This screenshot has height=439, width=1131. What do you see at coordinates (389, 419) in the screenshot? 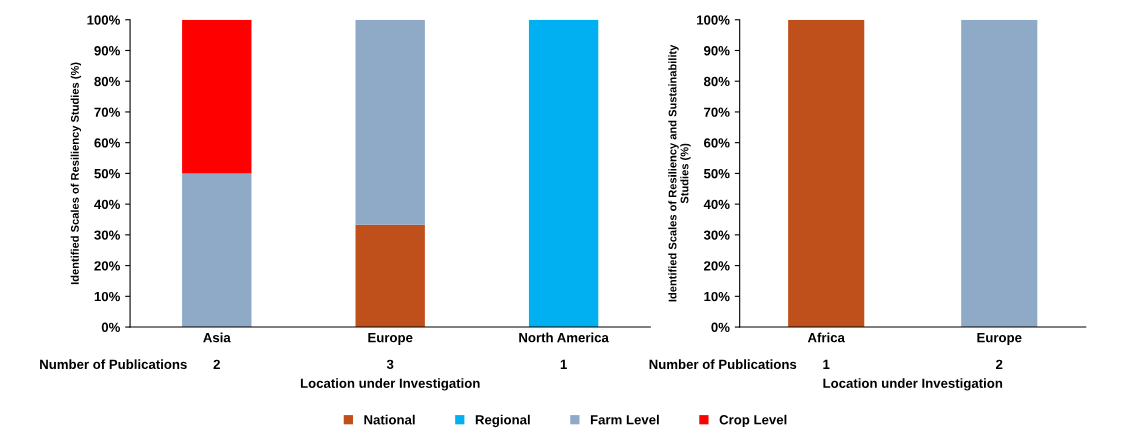
I see `legend-label: National` at bounding box center [389, 419].